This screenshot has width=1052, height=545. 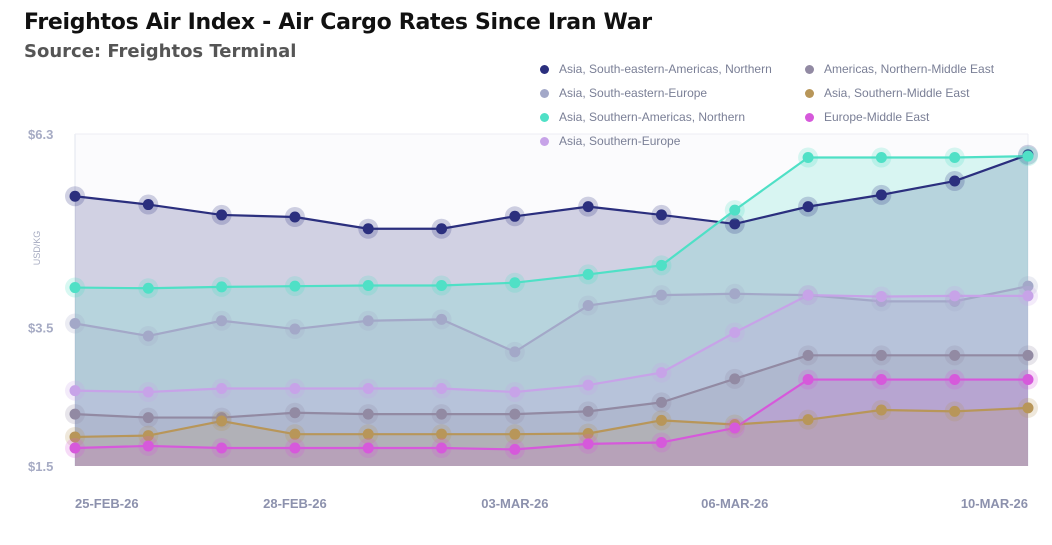 I want to click on legend-item: Europe-Middle East, so click(x=867, y=117).